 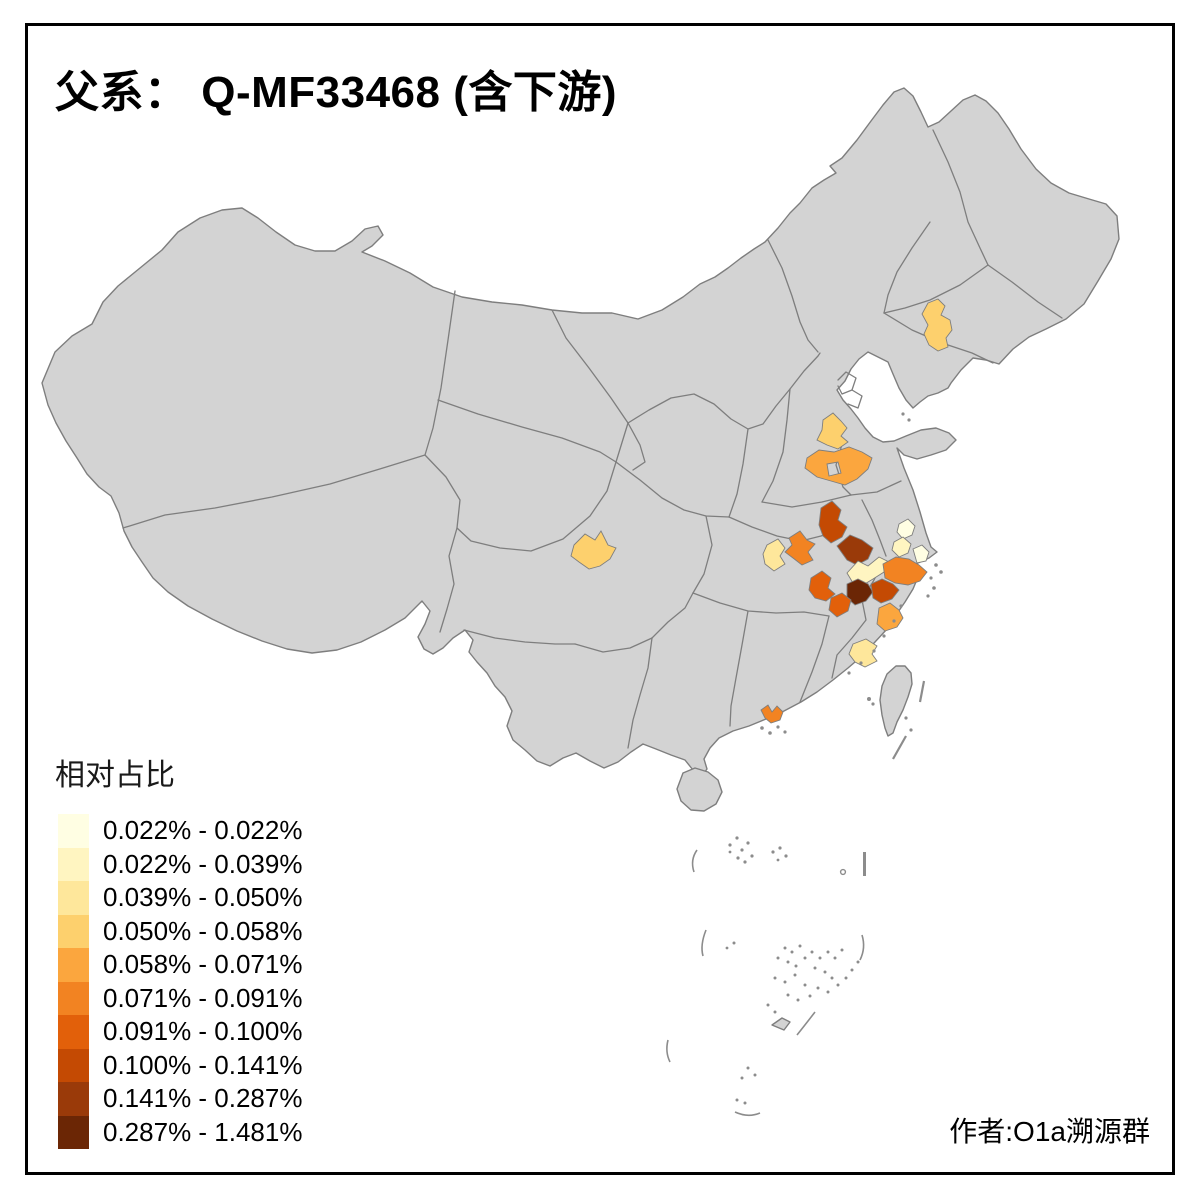 I want to click on legend-row: 0.100% - 0.141%, so click(x=180, y=1065).